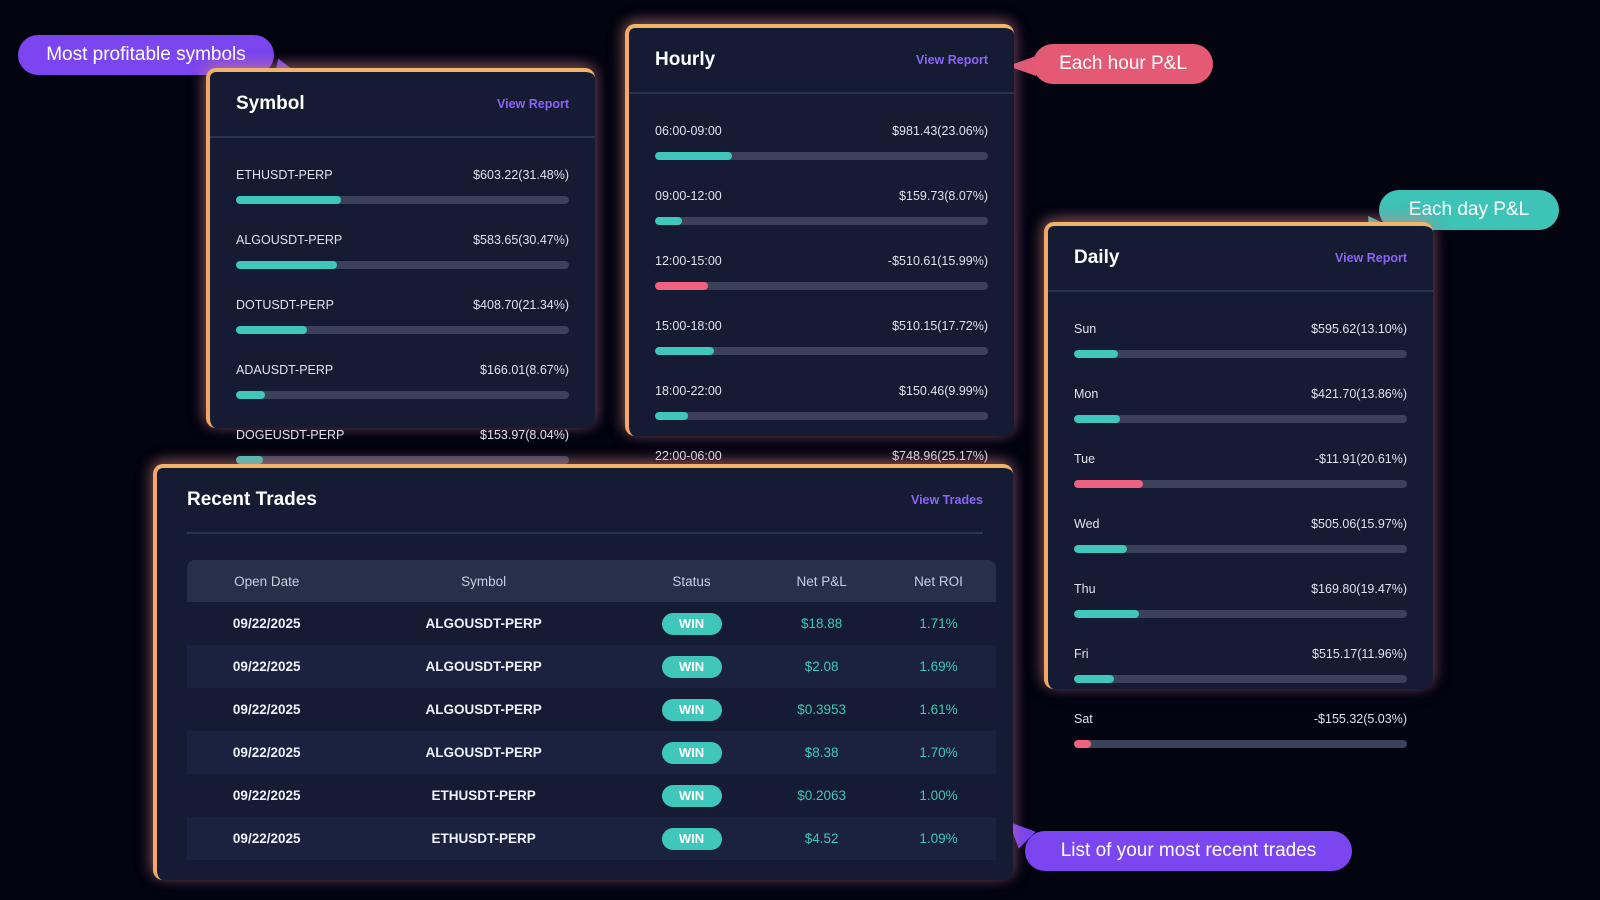 This screenshot has width=1600, height=900. I want to click on row-value: $981.43(23.06%), so click(940, 131).